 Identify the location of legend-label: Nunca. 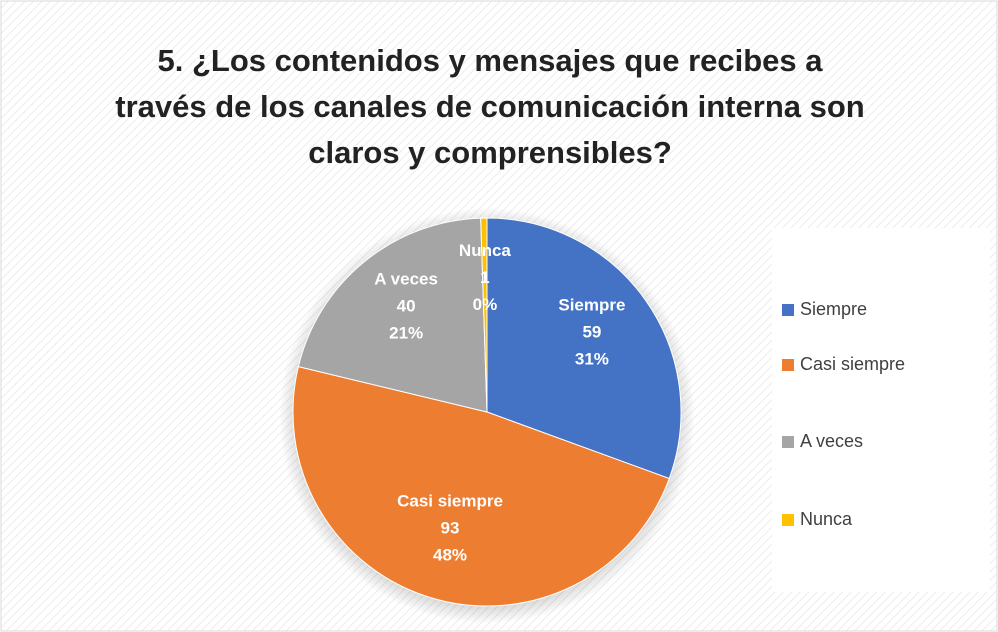
(826, 519).